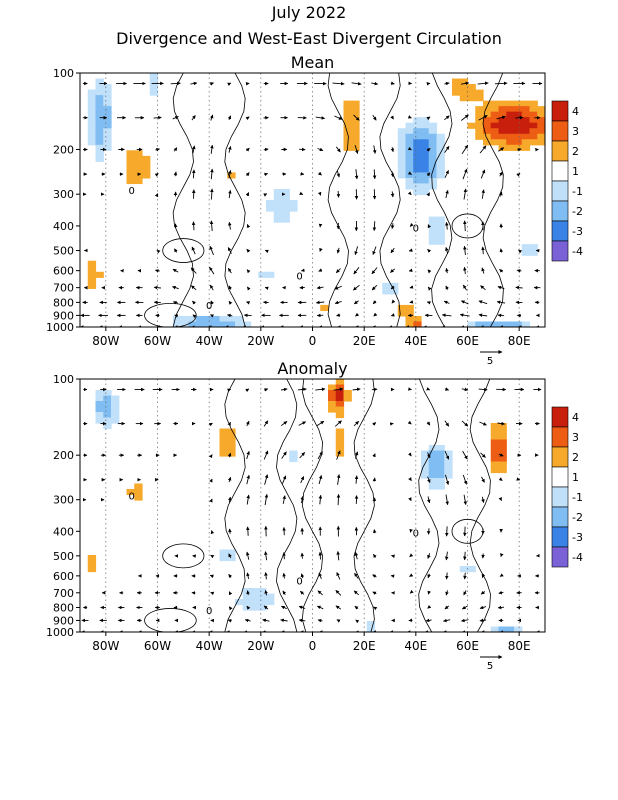 Image resolution: width=618 pixels, height=800 pixels. What do you see at coordinates (60, 632) in the screenshot?
I see `anomaly-y-tick-label: 1000` at bounding box center [60, 632].